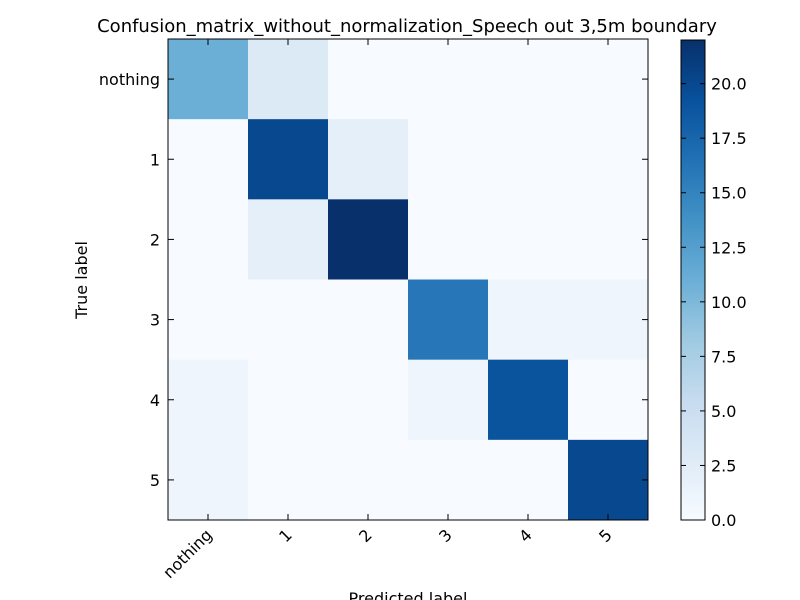 The height and width of the screenshot is (600, 800). Describe the element at coordinates (408, 594) in the screenshot. I see `x-axis-label: Predicted label` at that location.